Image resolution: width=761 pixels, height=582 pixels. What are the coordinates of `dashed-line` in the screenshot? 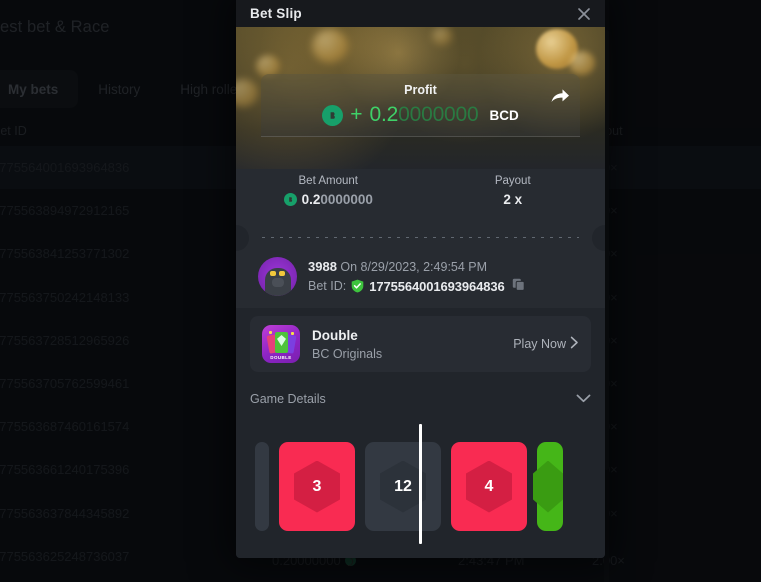 It's located at (420, 237).